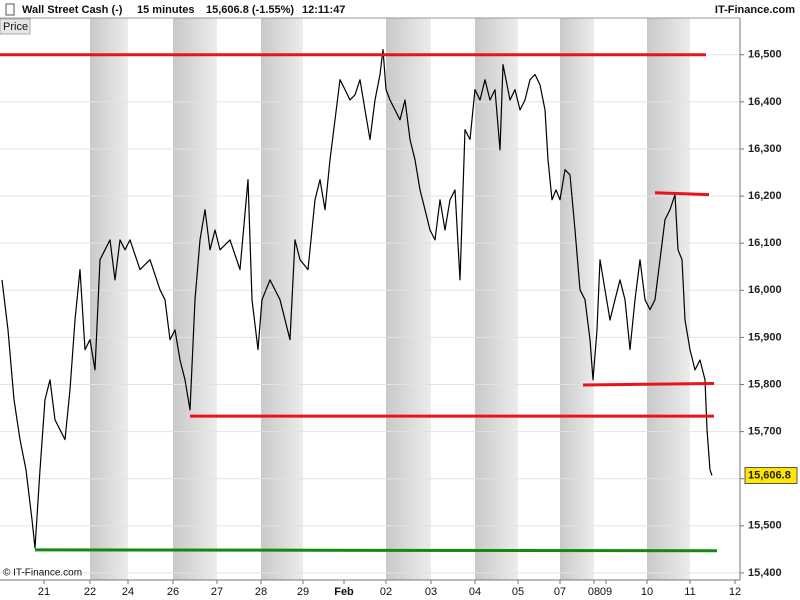  I want to click on brand: IT-Finance.com, so click(755, 10).